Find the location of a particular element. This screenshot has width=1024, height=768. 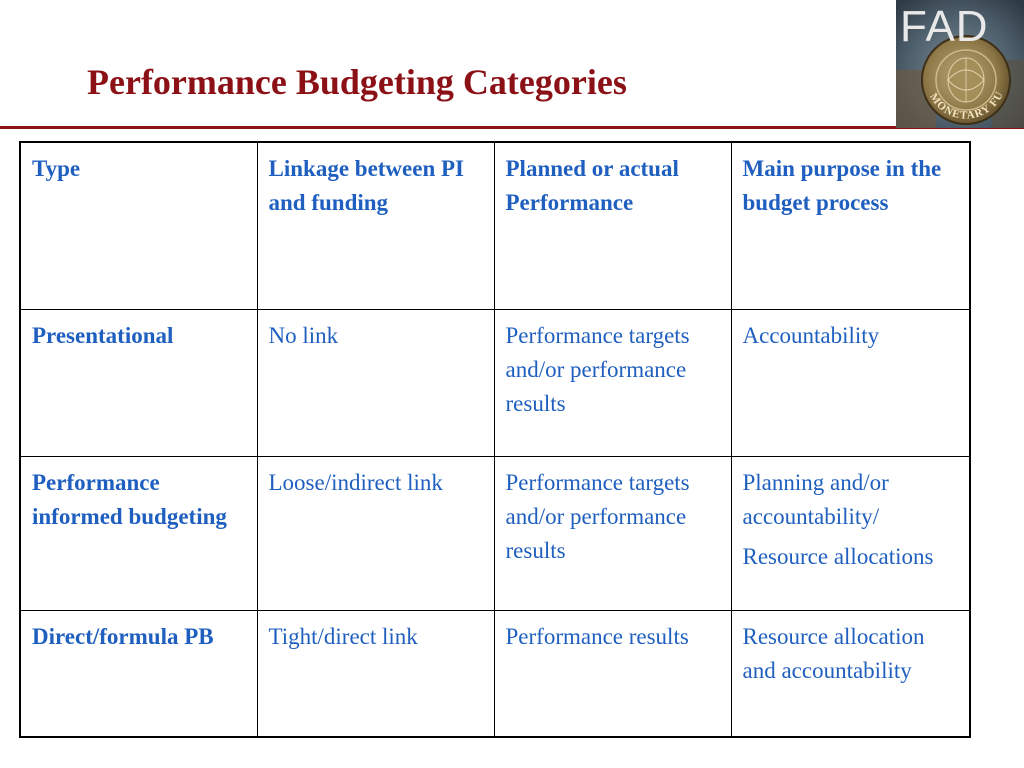

cell-linkage: Loose/indirect link is located at coordinates (375, 533).